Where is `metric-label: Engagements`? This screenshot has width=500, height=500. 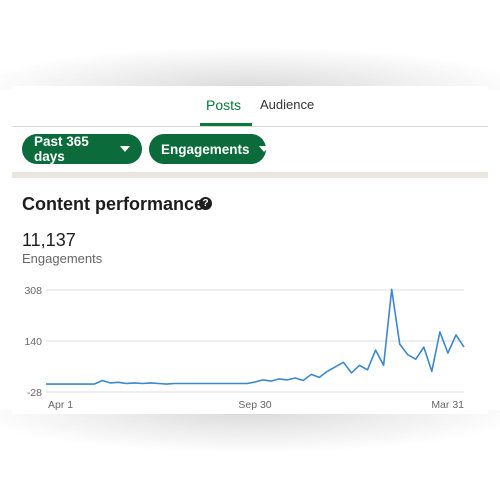
metric-label: Engagements is located at coordinates (205, 149).